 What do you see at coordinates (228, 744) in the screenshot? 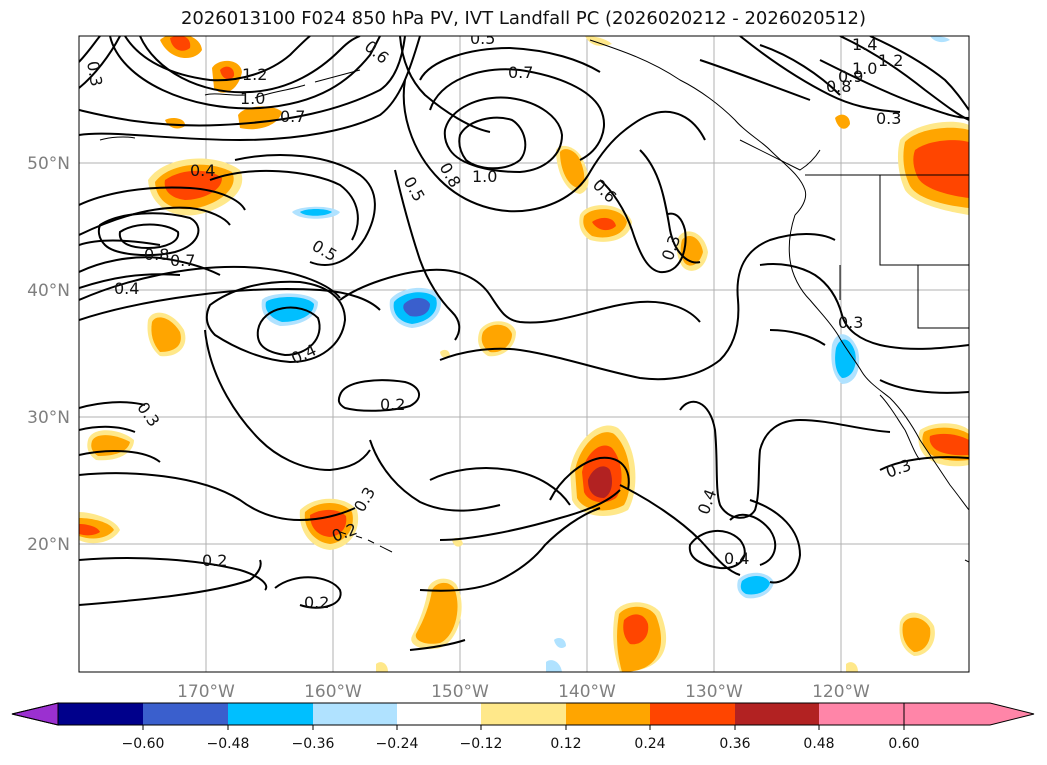
I see `colorbar-tick: −0.48` at bounding box center [228, 744].